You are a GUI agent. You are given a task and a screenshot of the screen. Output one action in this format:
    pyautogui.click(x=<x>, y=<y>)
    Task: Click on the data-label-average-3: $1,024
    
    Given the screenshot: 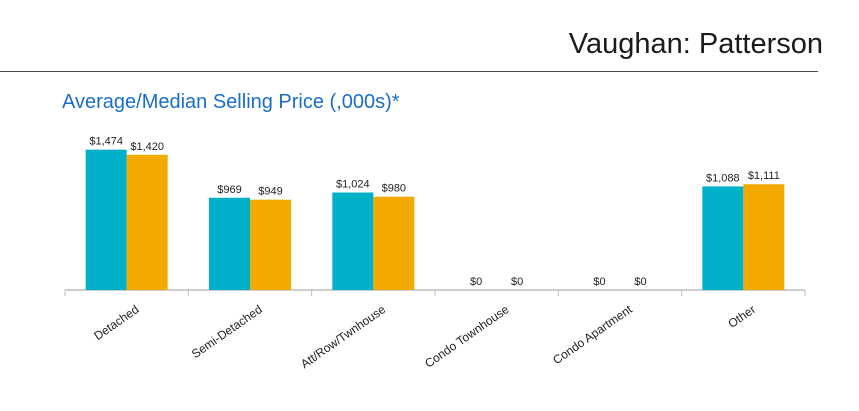 What is the action you would take?
    pyautogui.click(x=353, y=185)
    